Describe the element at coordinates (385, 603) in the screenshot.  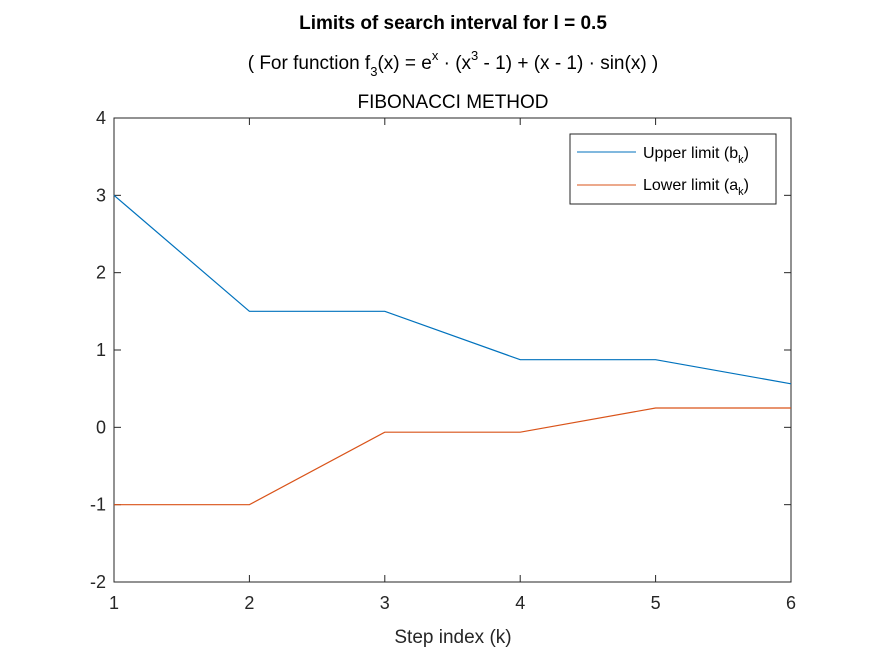
I see `x-tick-label: 3` at that location.